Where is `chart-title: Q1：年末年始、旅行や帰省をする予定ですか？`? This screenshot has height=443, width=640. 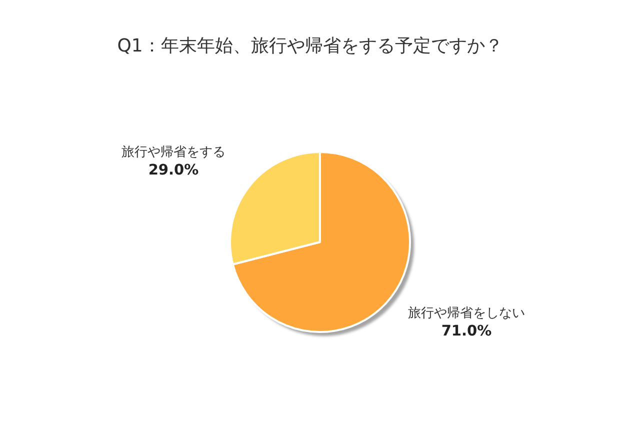
chart-title: Q1：年末年始、旅行や帰省をする予定ですか？ is located at coordinates (310, 46).